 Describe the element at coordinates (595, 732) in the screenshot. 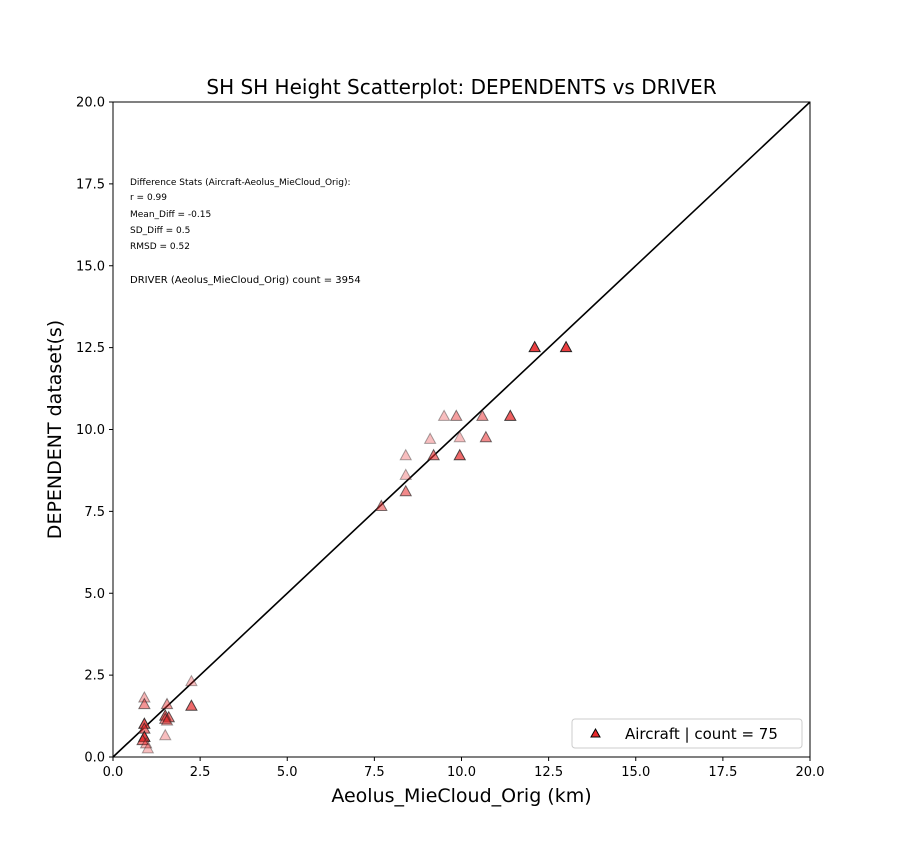

I see `legend-marker-triangle-icon` at that location.